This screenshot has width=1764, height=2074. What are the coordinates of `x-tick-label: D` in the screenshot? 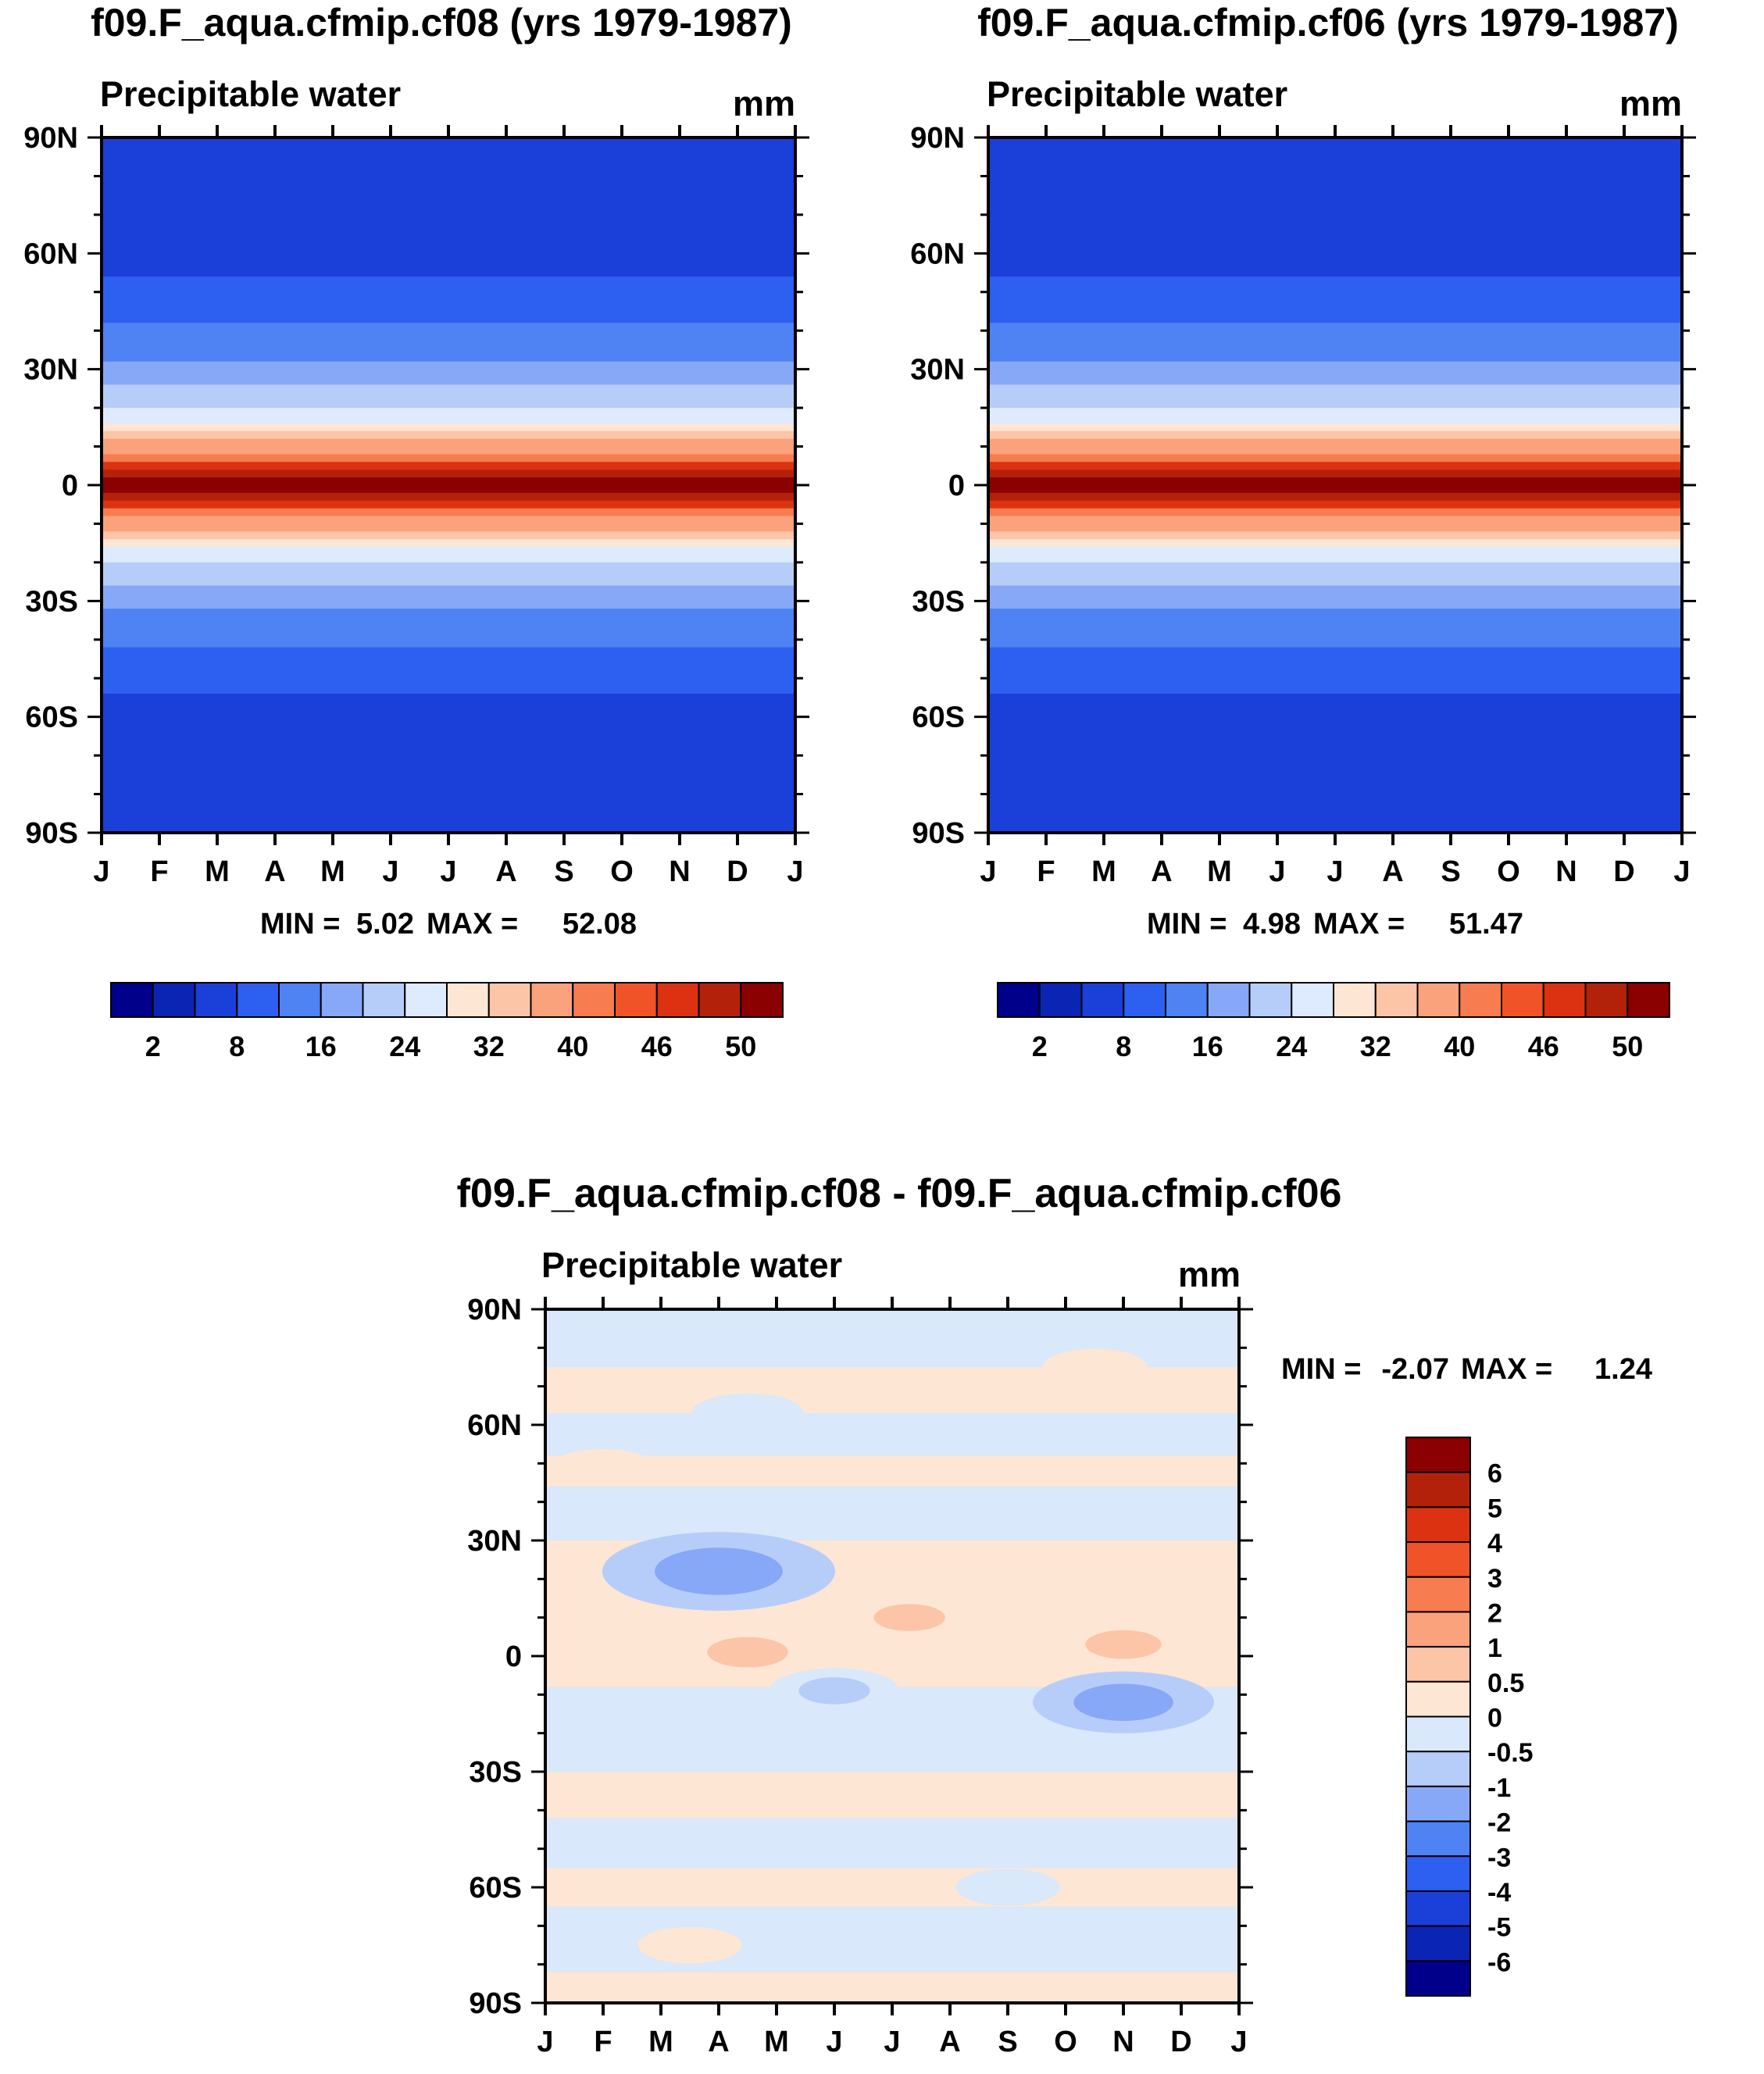 It's located at (1180, 2042).